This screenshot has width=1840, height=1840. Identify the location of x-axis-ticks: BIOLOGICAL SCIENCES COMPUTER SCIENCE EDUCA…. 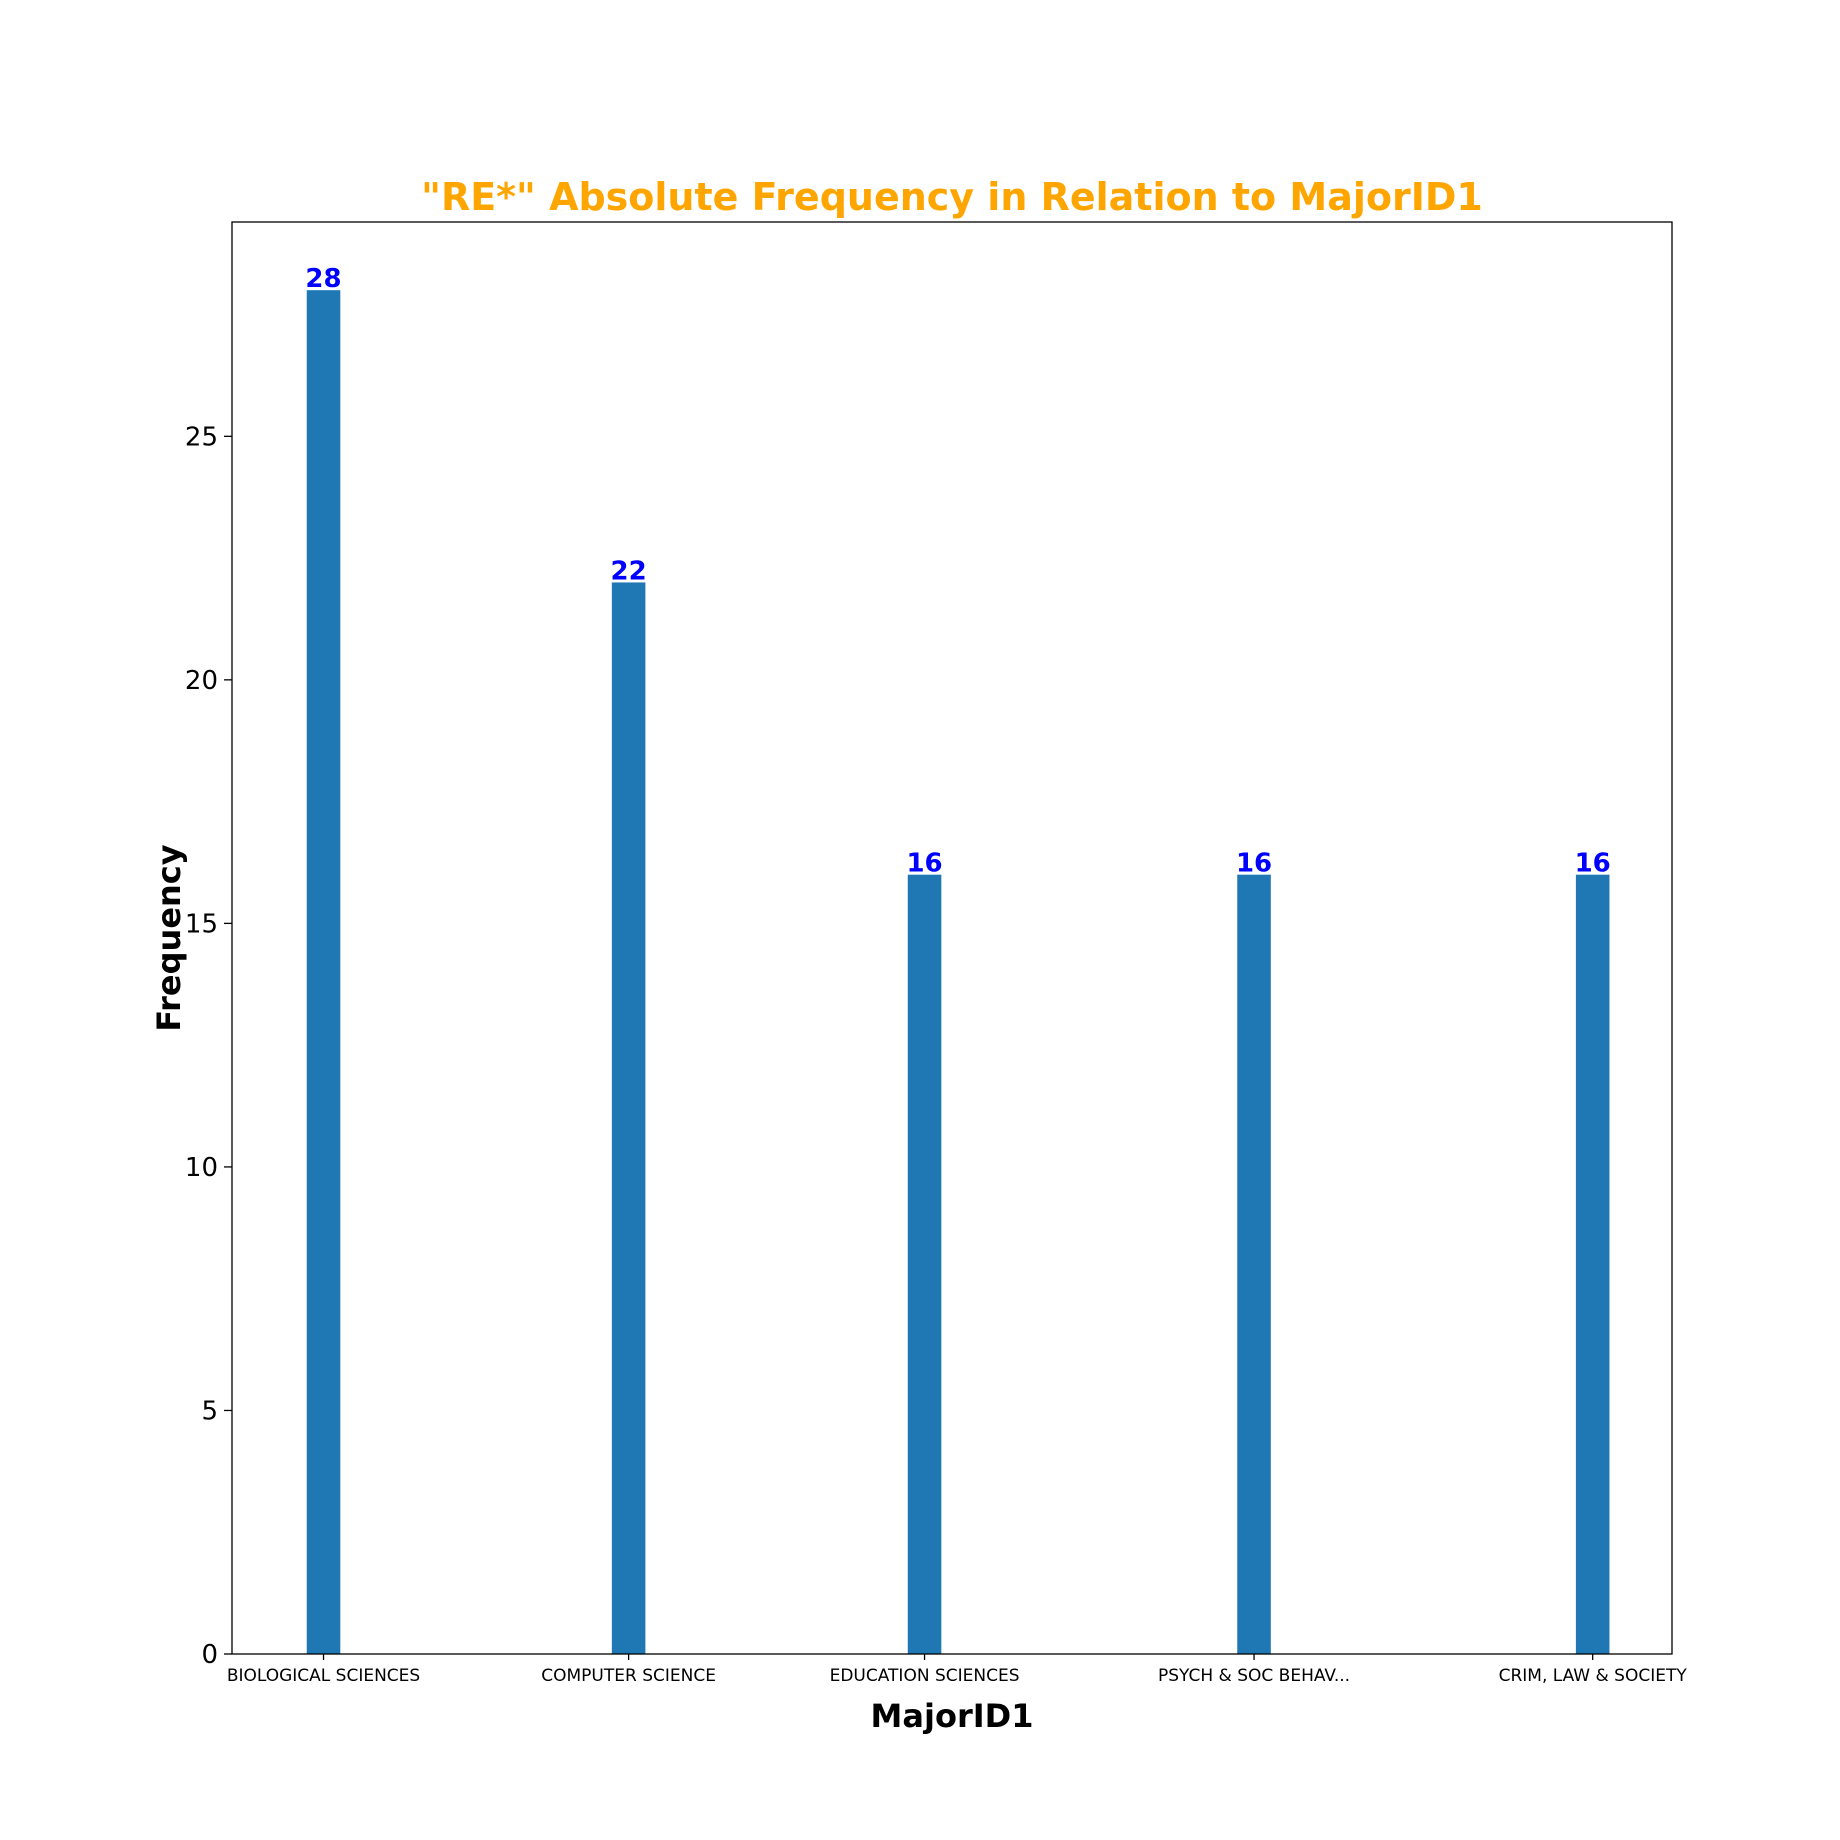
(957, 1670).